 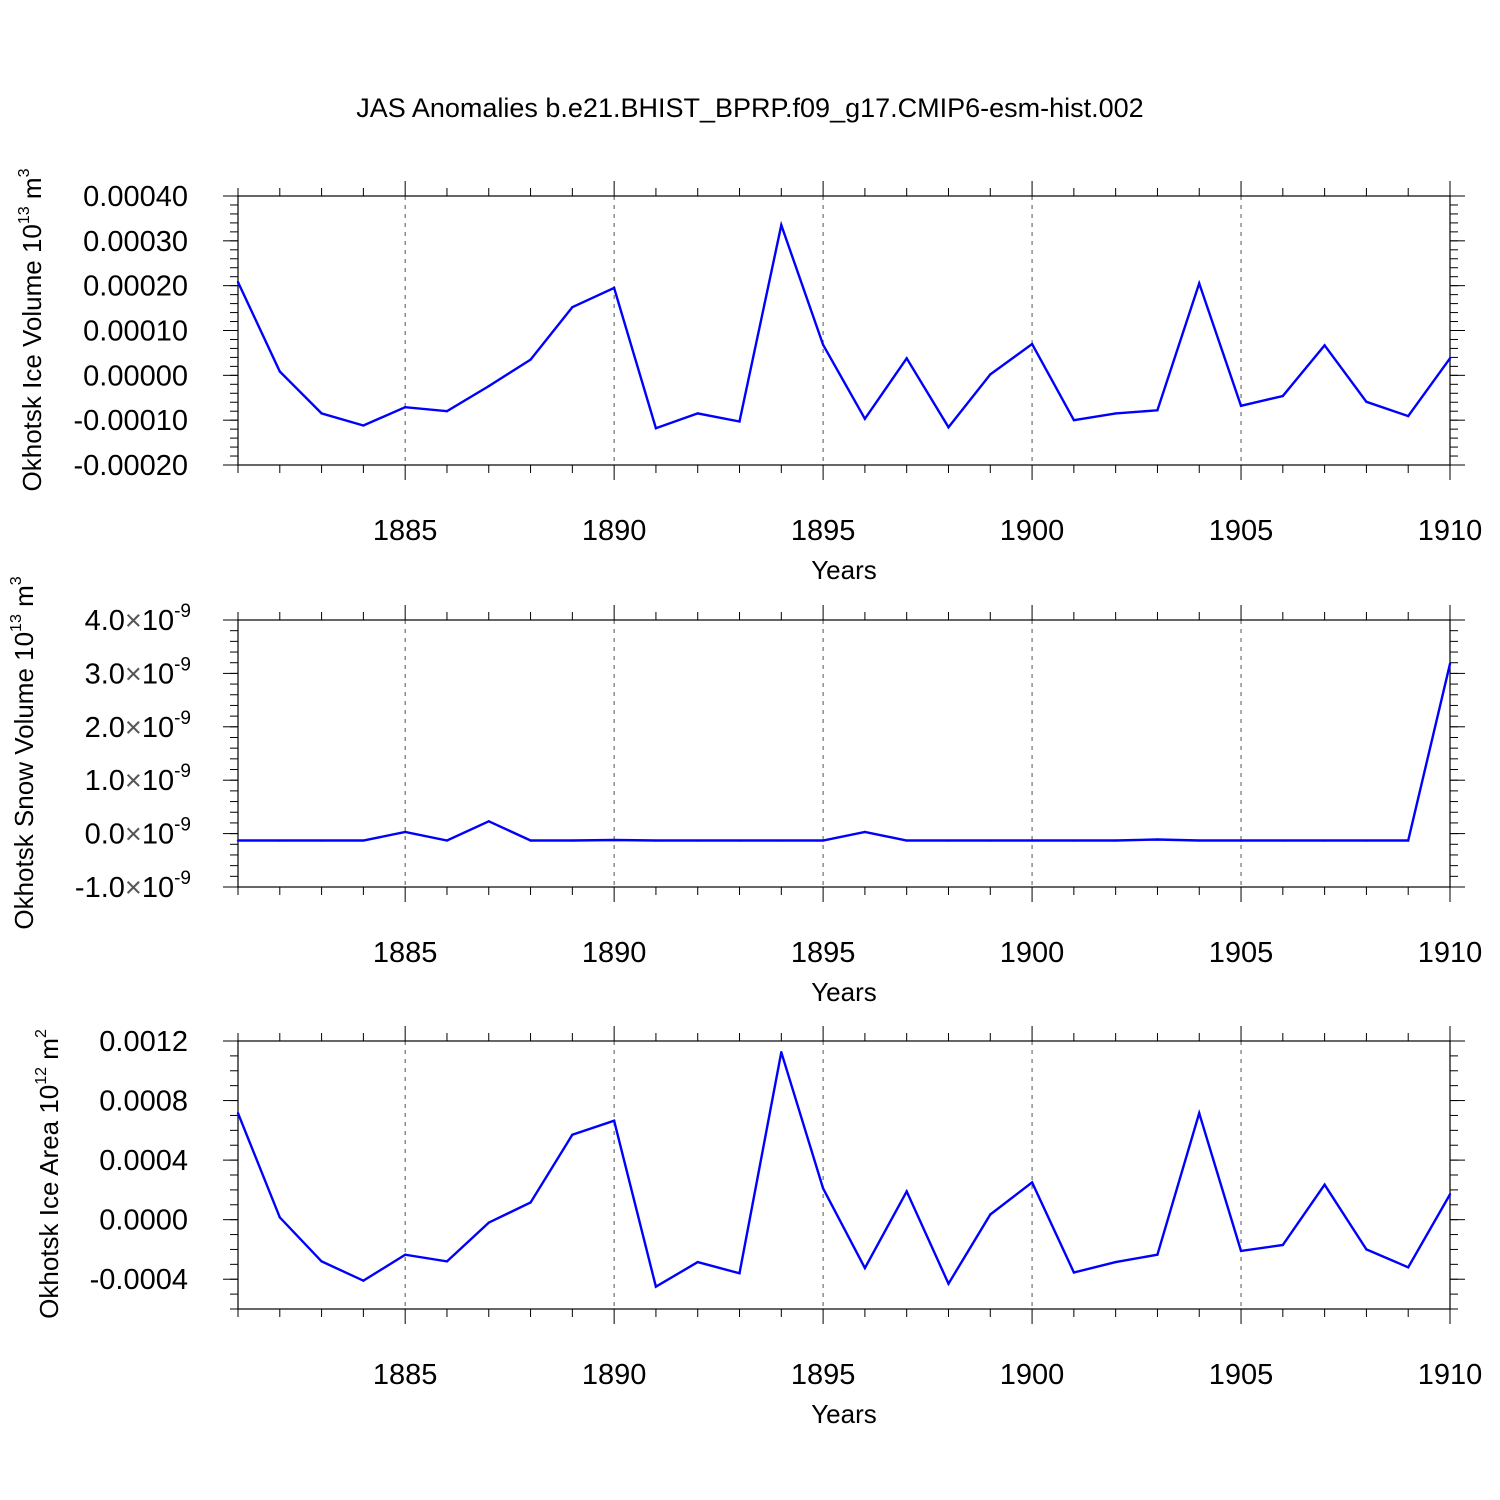 I want to click on y-tick-label: 0.0012, so click(x=143, y=1042).